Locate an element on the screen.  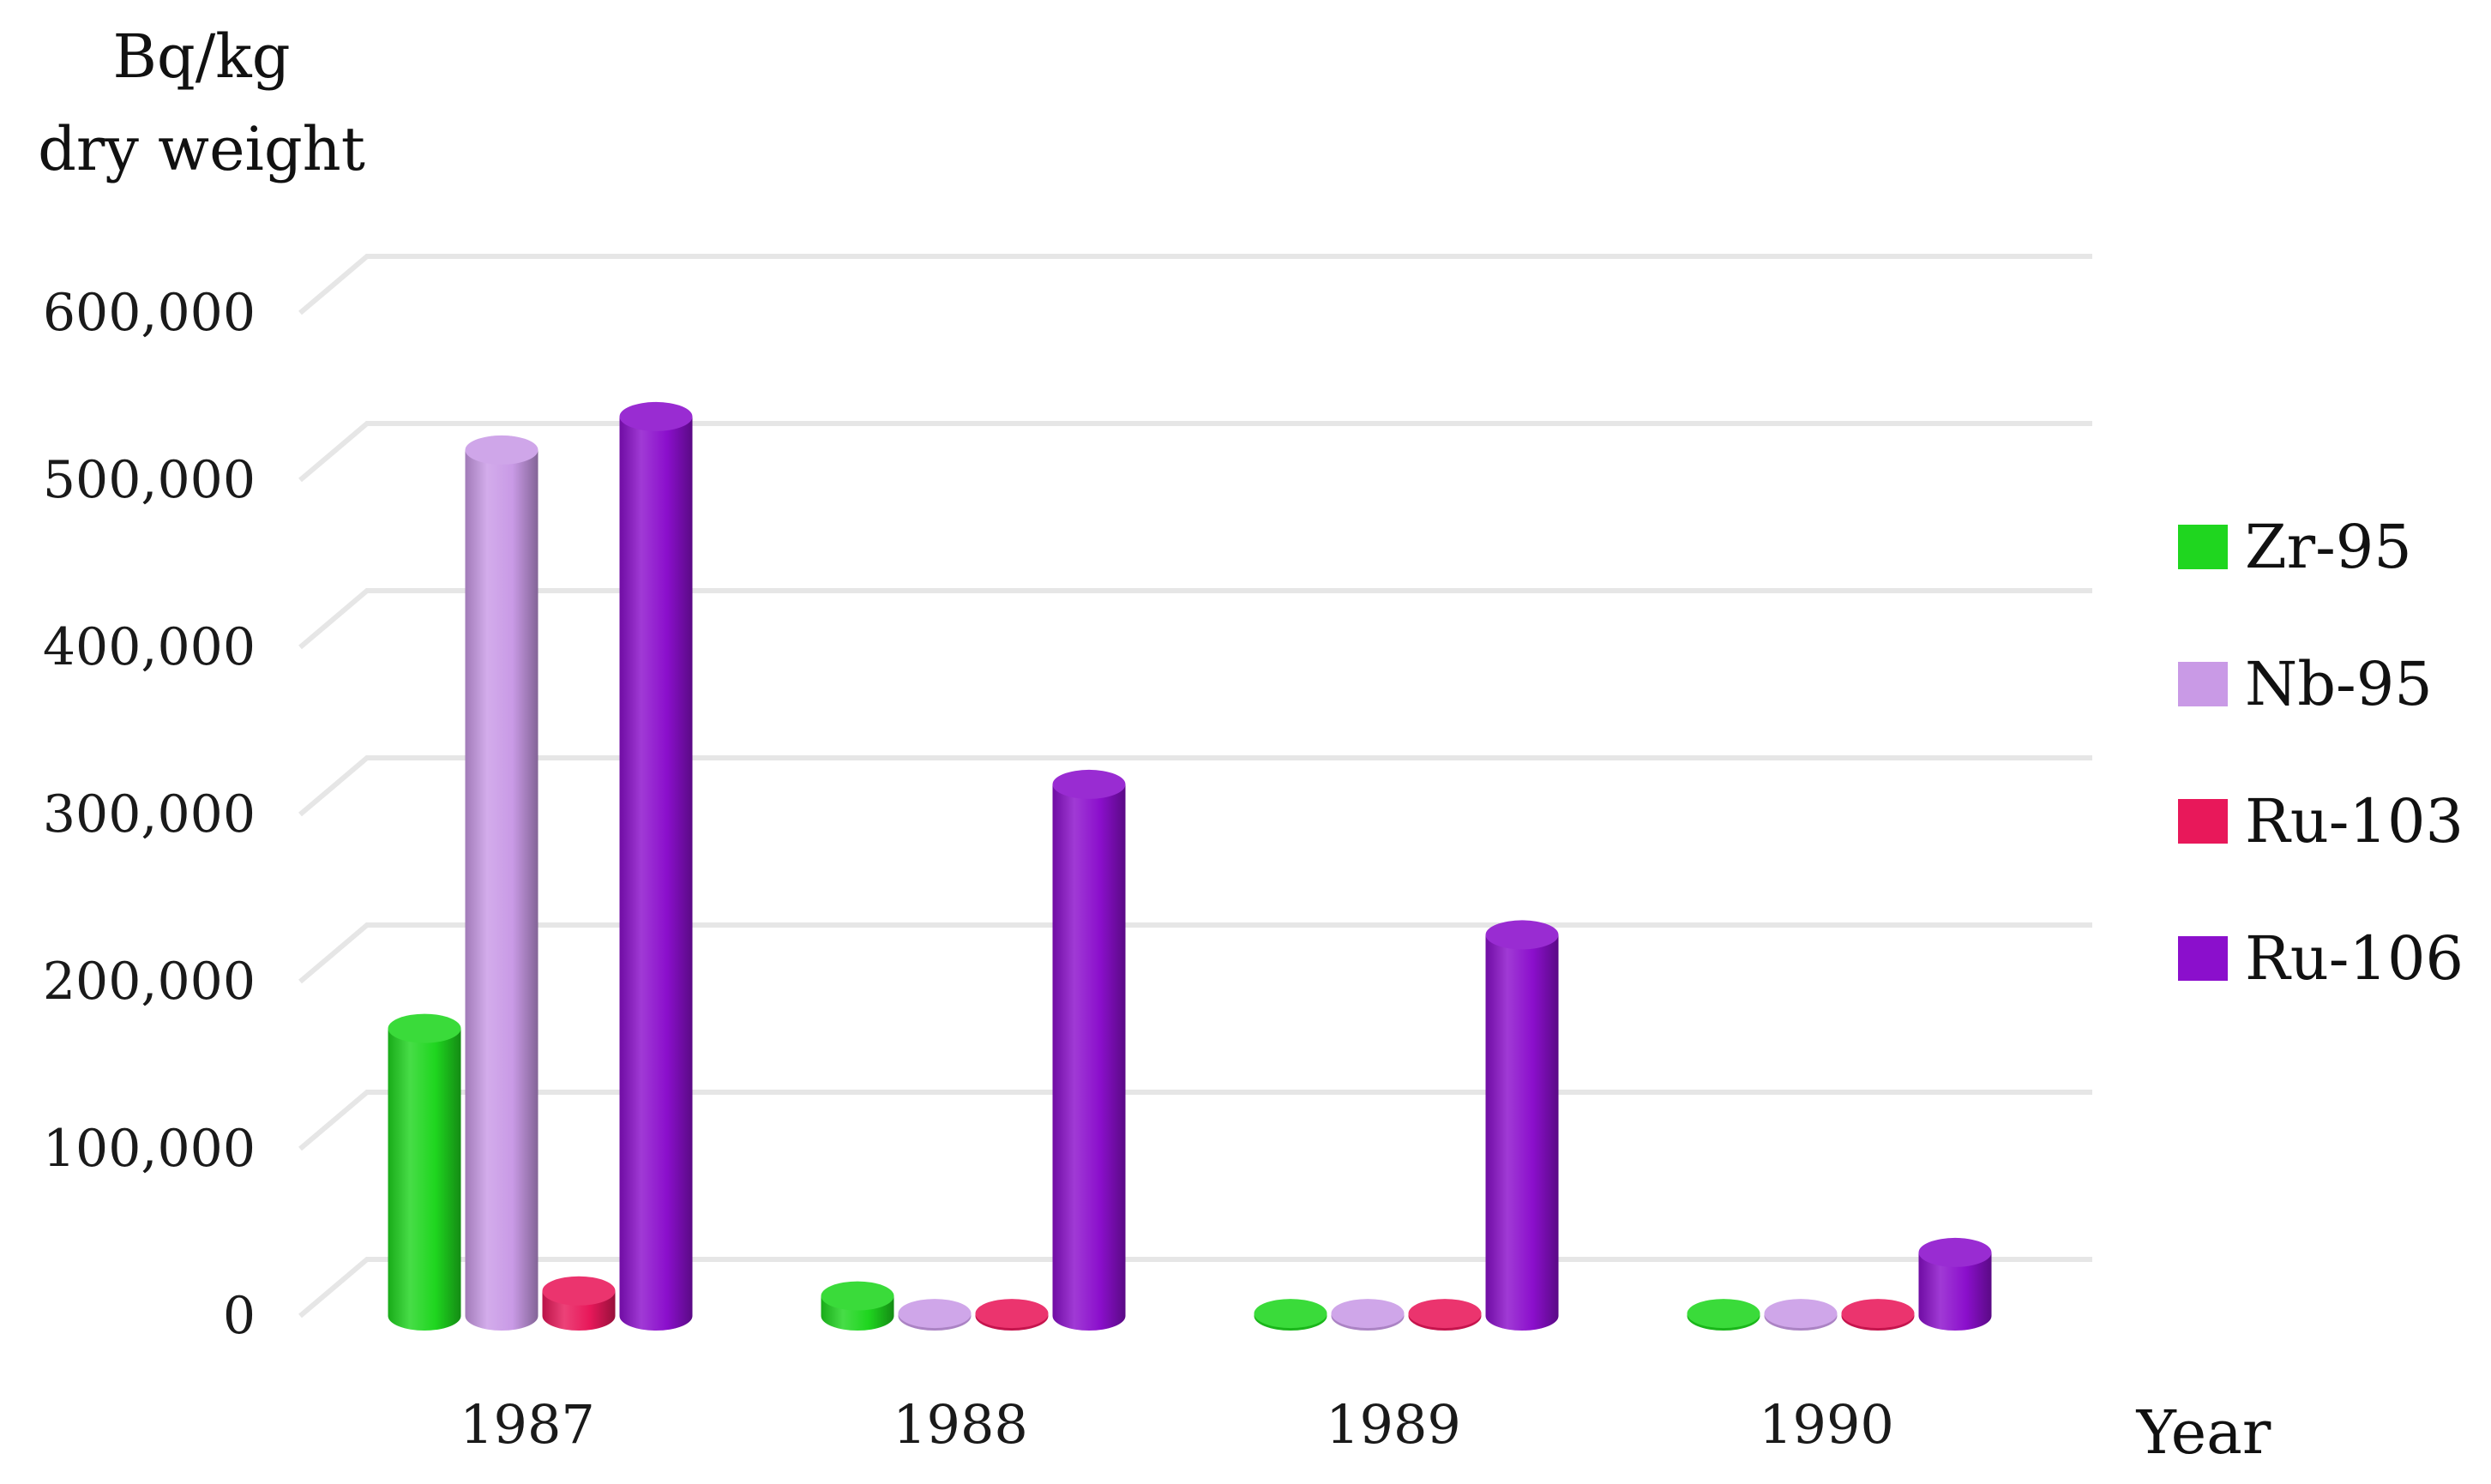
y-axis-title-line-2: dry weight is located at coordinates (201, 149).